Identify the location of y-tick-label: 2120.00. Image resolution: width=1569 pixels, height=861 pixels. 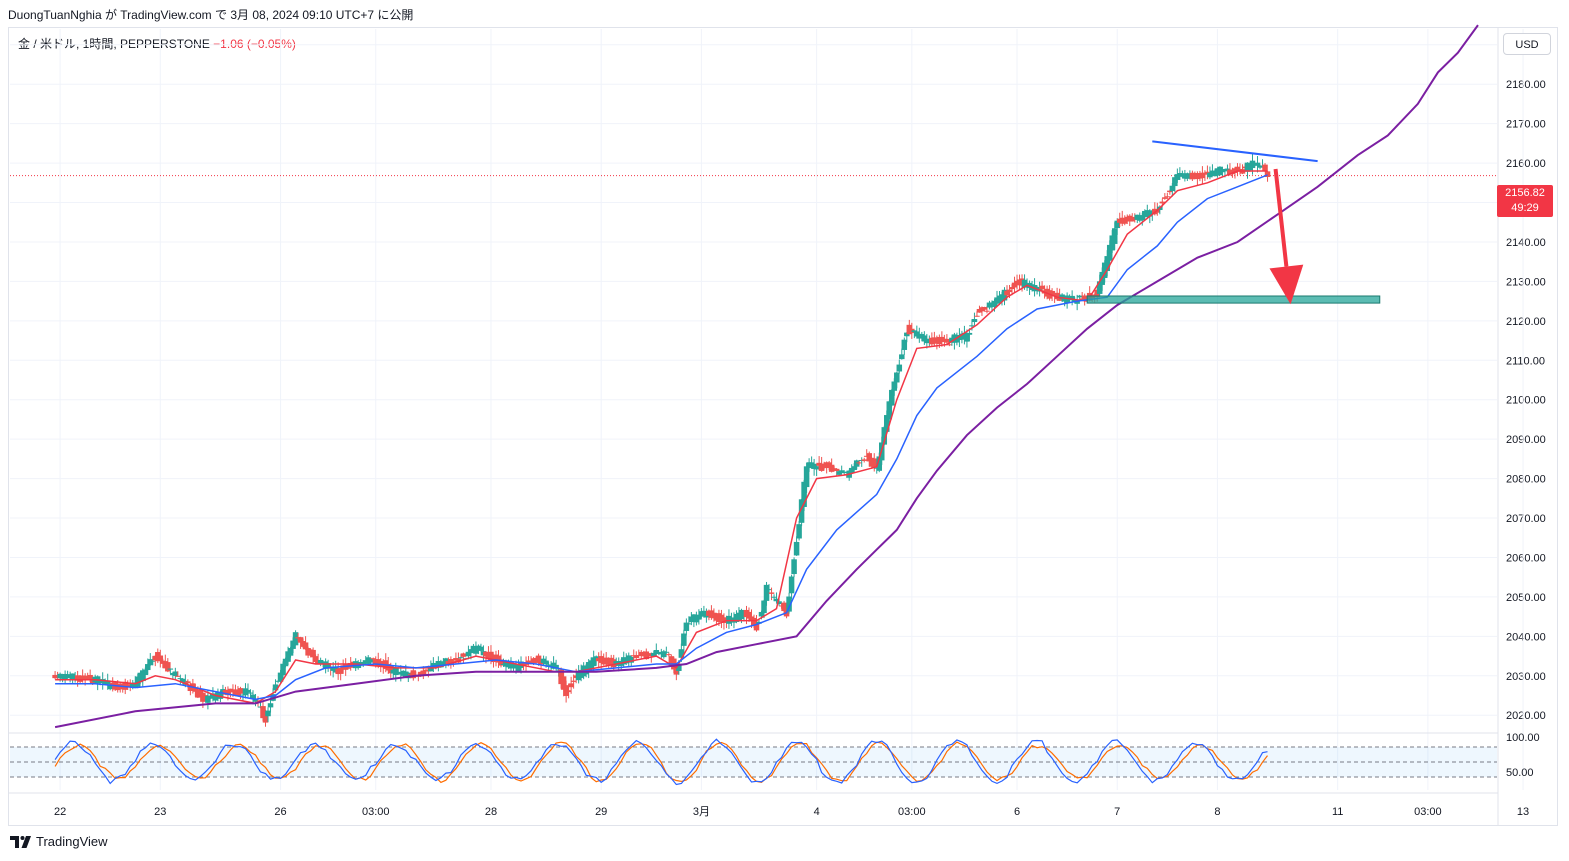
(1526, 322).